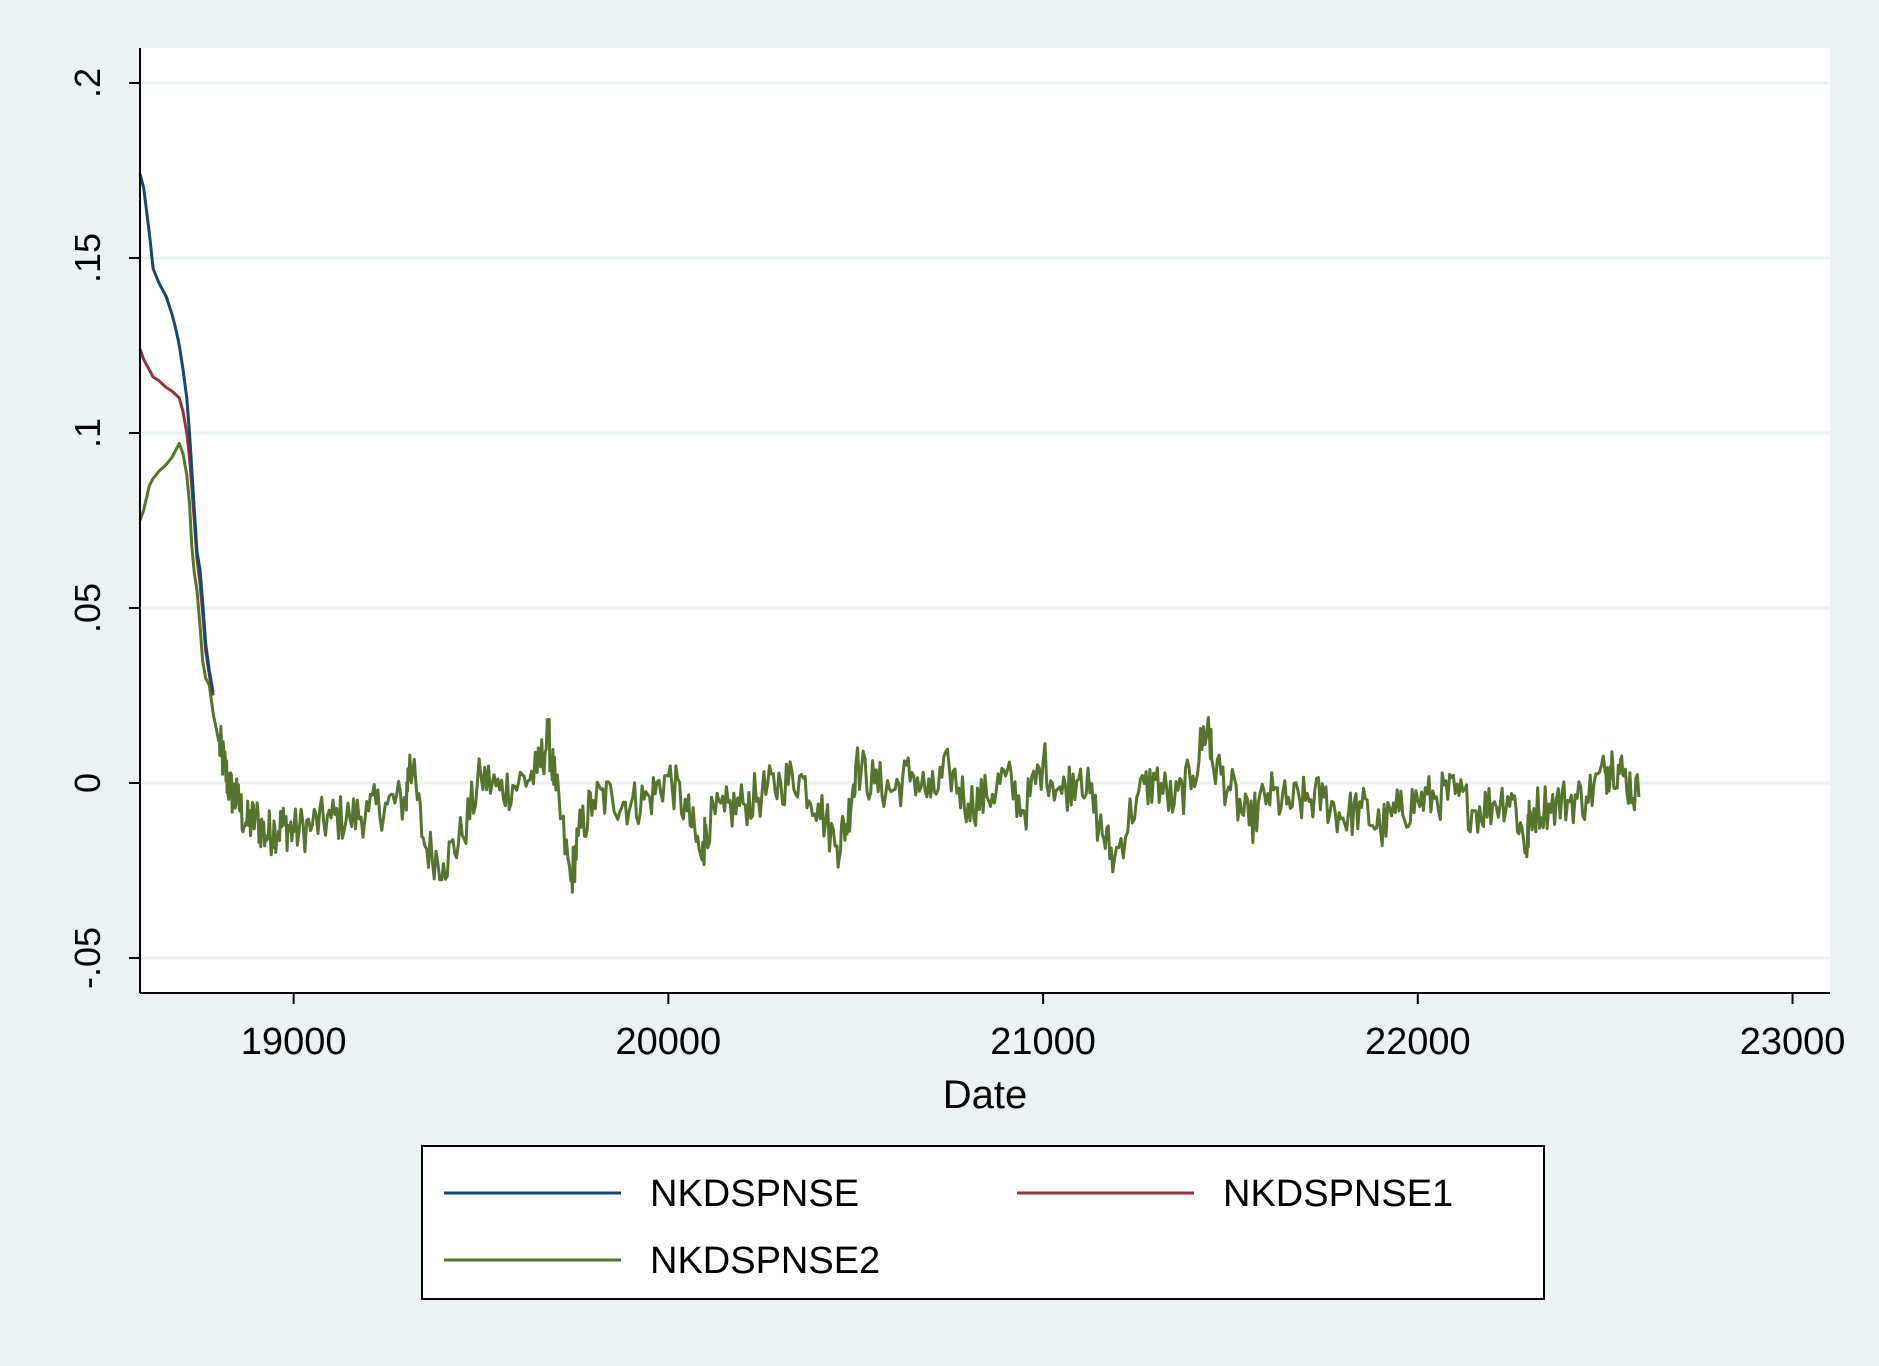  What do you see at coordinates (294, 1042) in the screenshot?
I see `x-tick-label: 19000` at bounding box center [294, 1042].